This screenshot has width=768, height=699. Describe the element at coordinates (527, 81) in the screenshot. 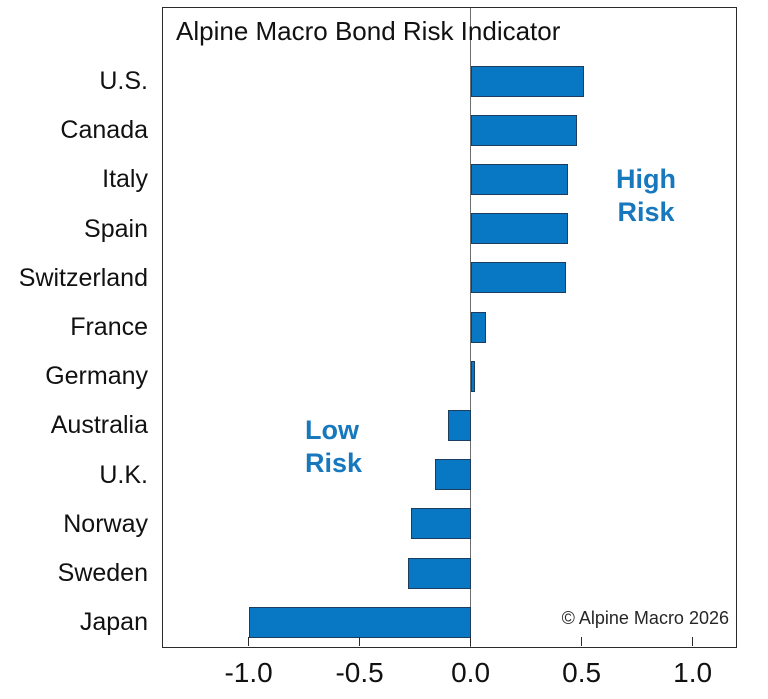

I see `bar-us` at that location.